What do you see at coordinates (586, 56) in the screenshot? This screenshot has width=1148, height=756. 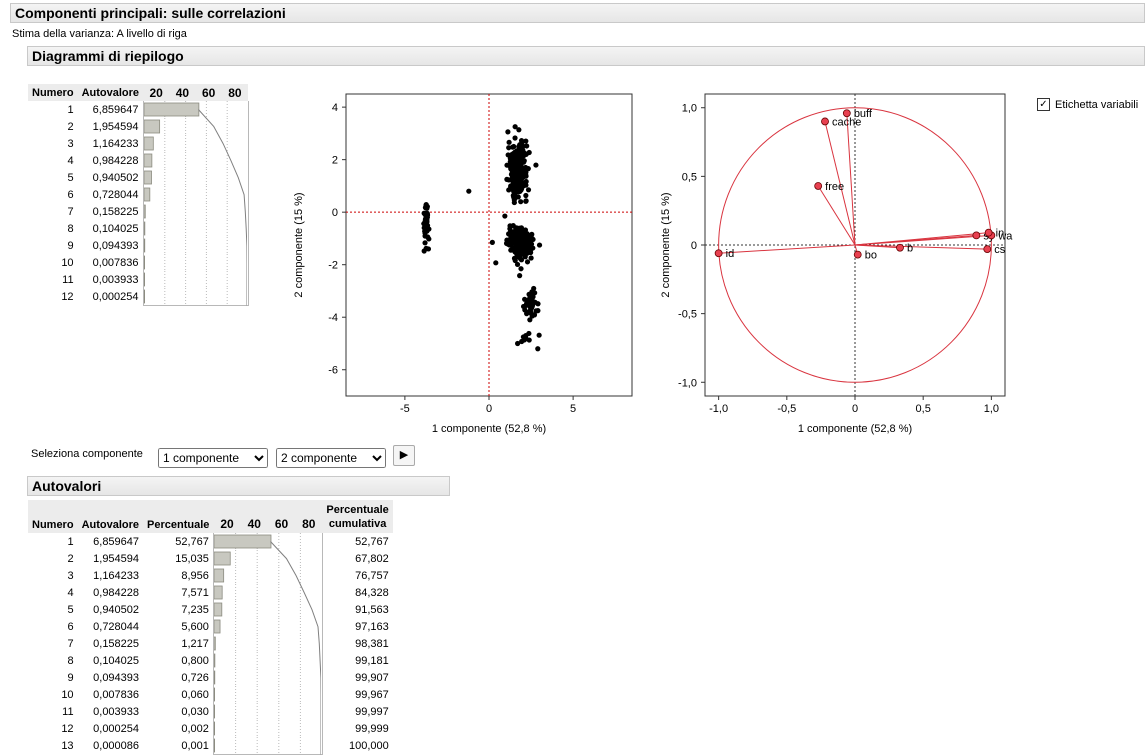 I see `summary-title: Diagrammi di riepilogo` at bounding box center [586, 56].